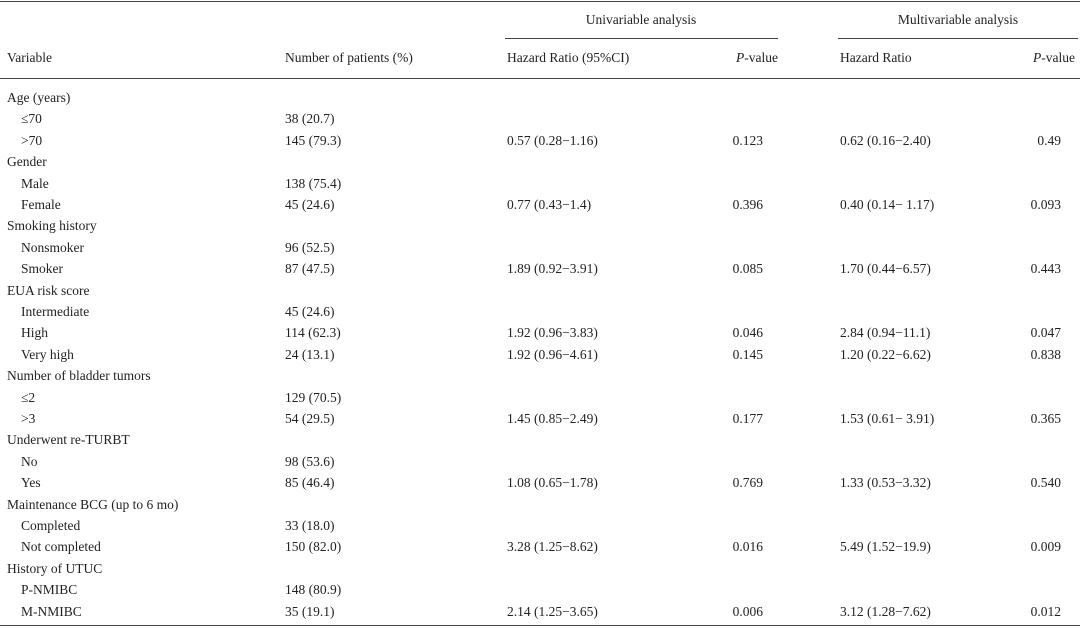 Image resolution: width=1080 pixels, height=628 pixels. Describe the element at coordinates (32, 140) in the screenshot. I see `level-label: >70` at that location.